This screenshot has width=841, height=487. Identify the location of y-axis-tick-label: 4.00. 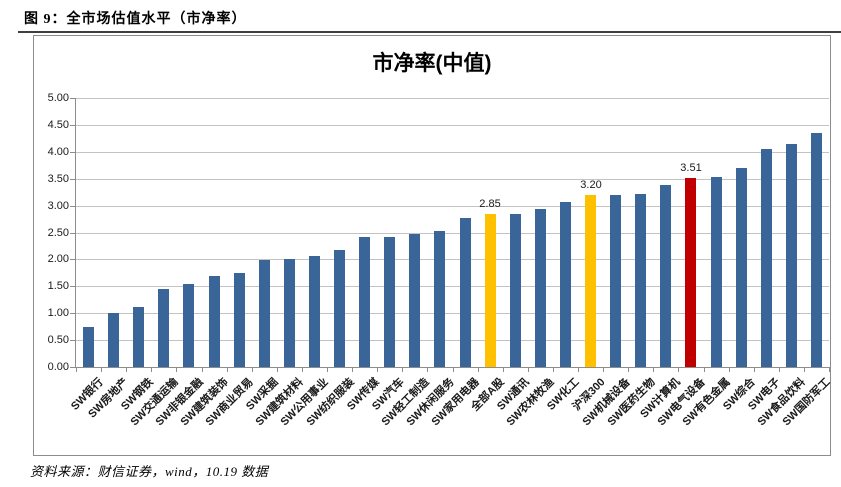
(58, 152).